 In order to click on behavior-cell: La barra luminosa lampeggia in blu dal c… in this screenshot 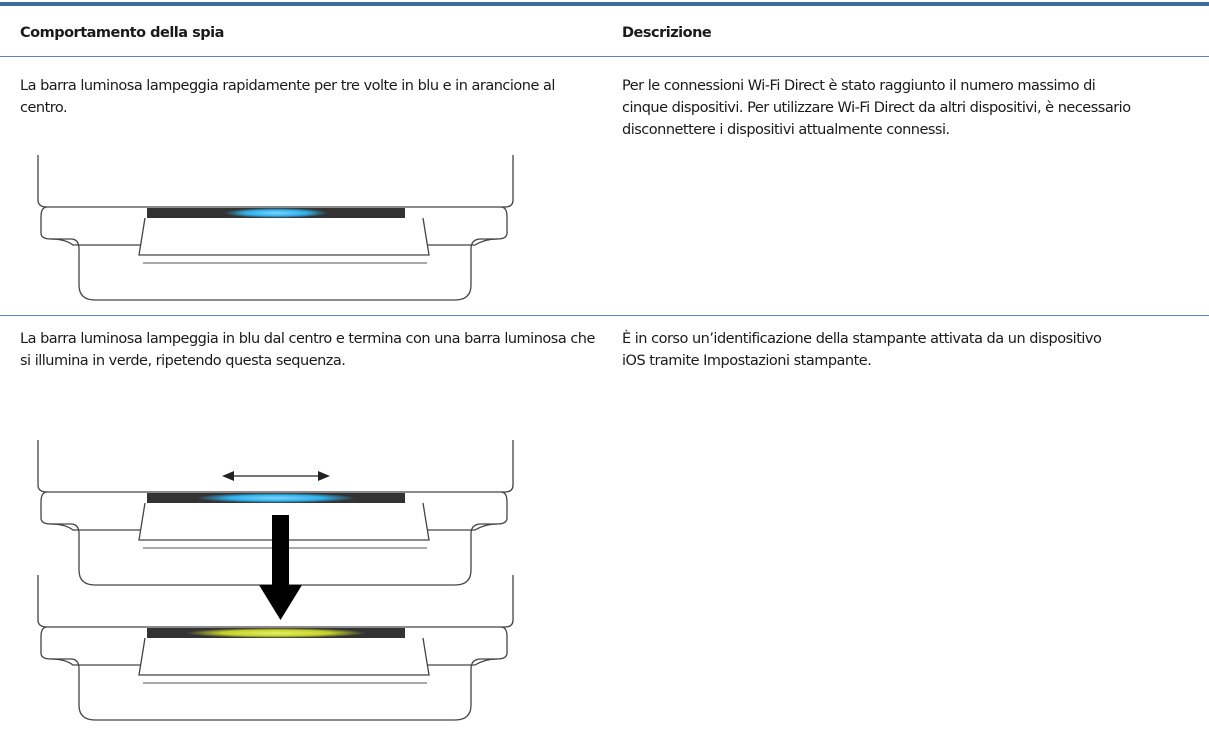, I will do `click(307, 350)`.